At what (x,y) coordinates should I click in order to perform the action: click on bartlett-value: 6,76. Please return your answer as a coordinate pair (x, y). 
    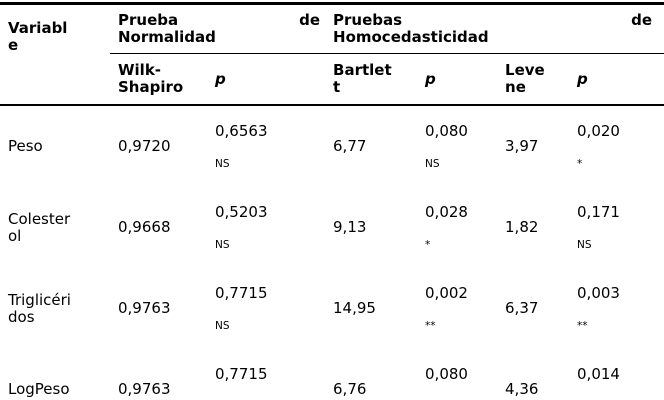
    Looking at the image, I should click on (350, 389).